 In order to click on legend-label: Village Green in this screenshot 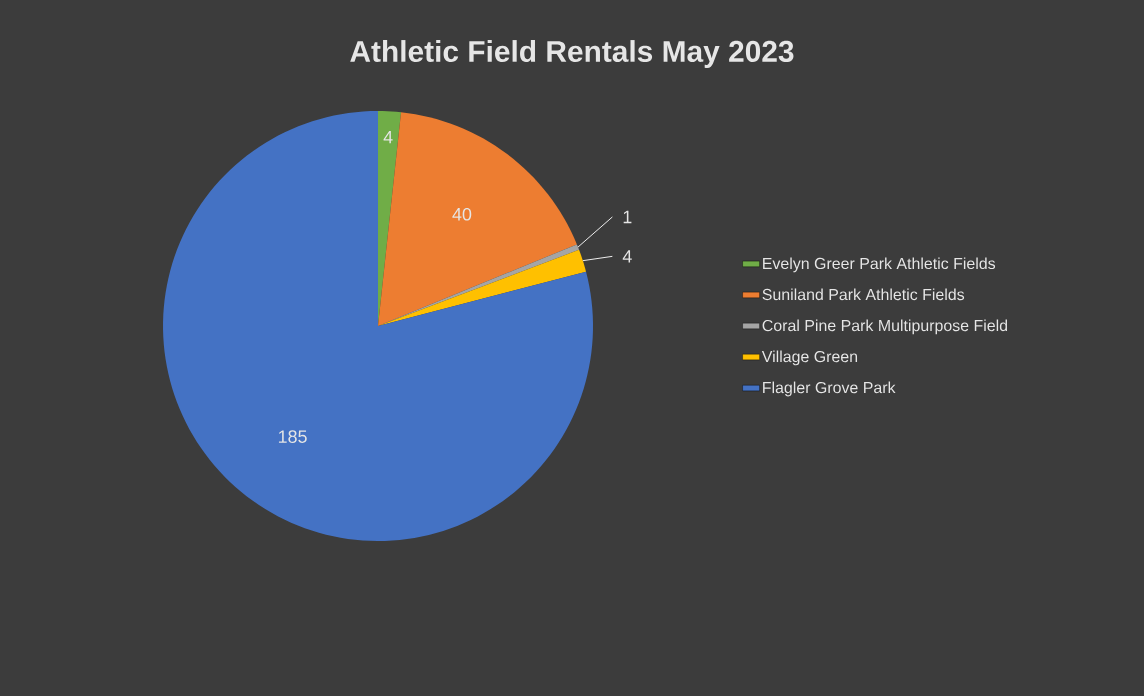, I will do `click(809, 358)`.